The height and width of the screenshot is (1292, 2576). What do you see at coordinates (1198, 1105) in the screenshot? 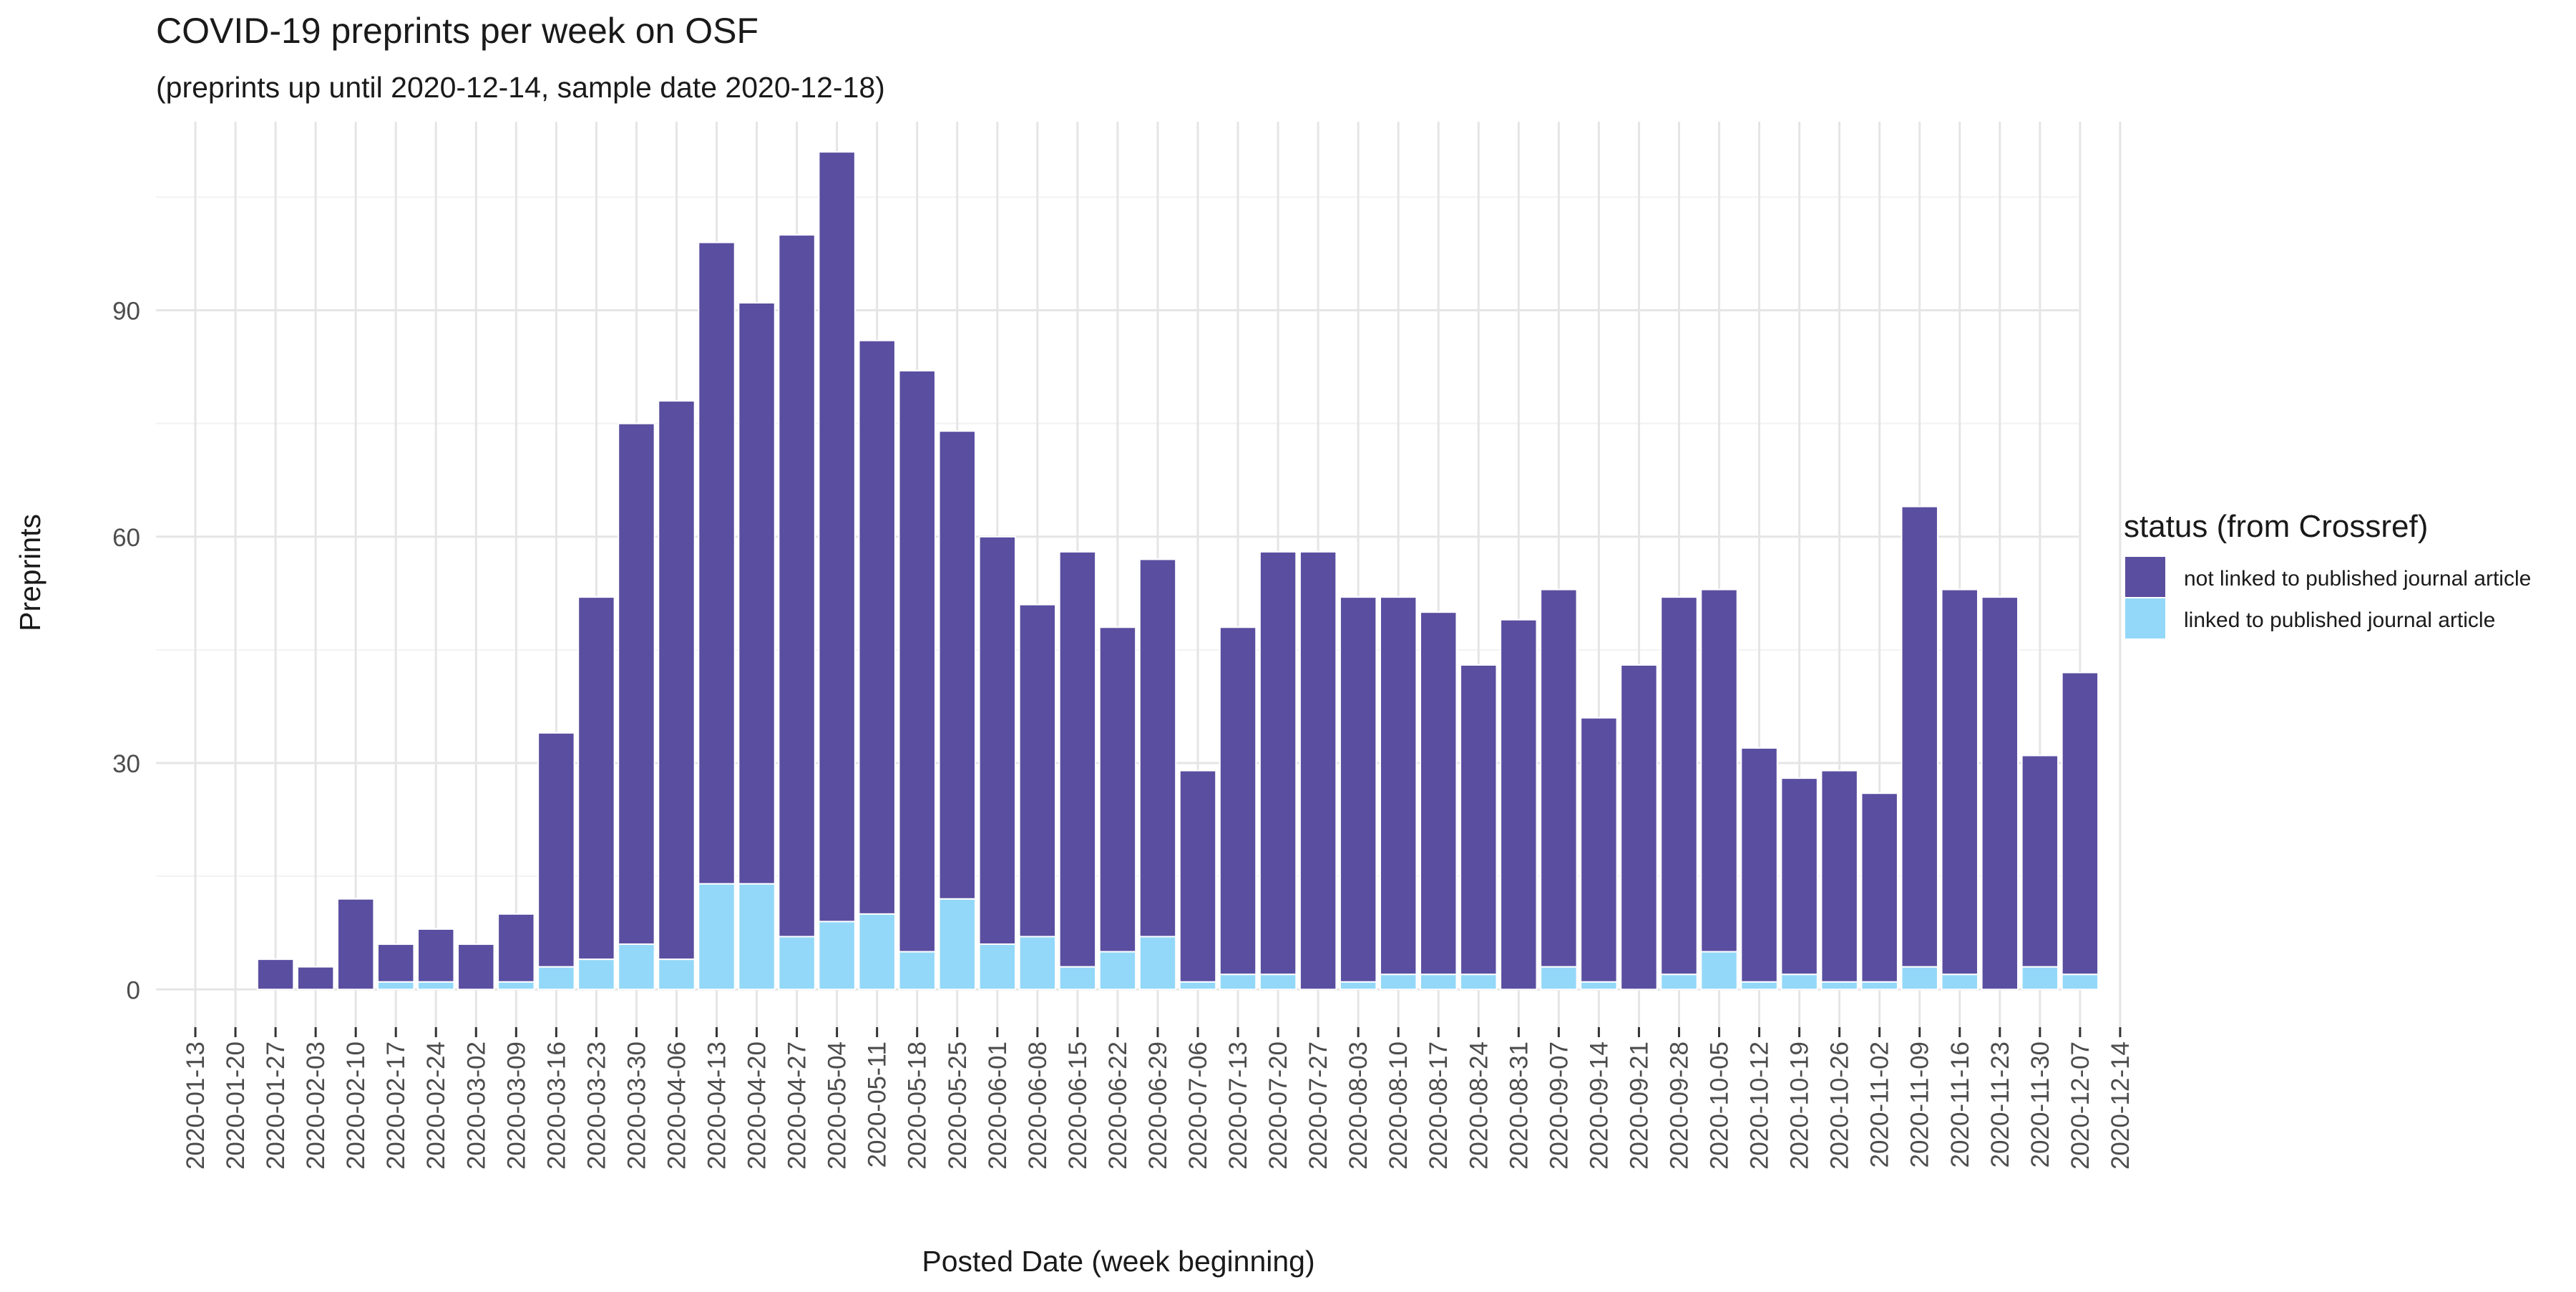
I see `x-tick-label: 2020-07-06` at bounding box center [1198, 1105].